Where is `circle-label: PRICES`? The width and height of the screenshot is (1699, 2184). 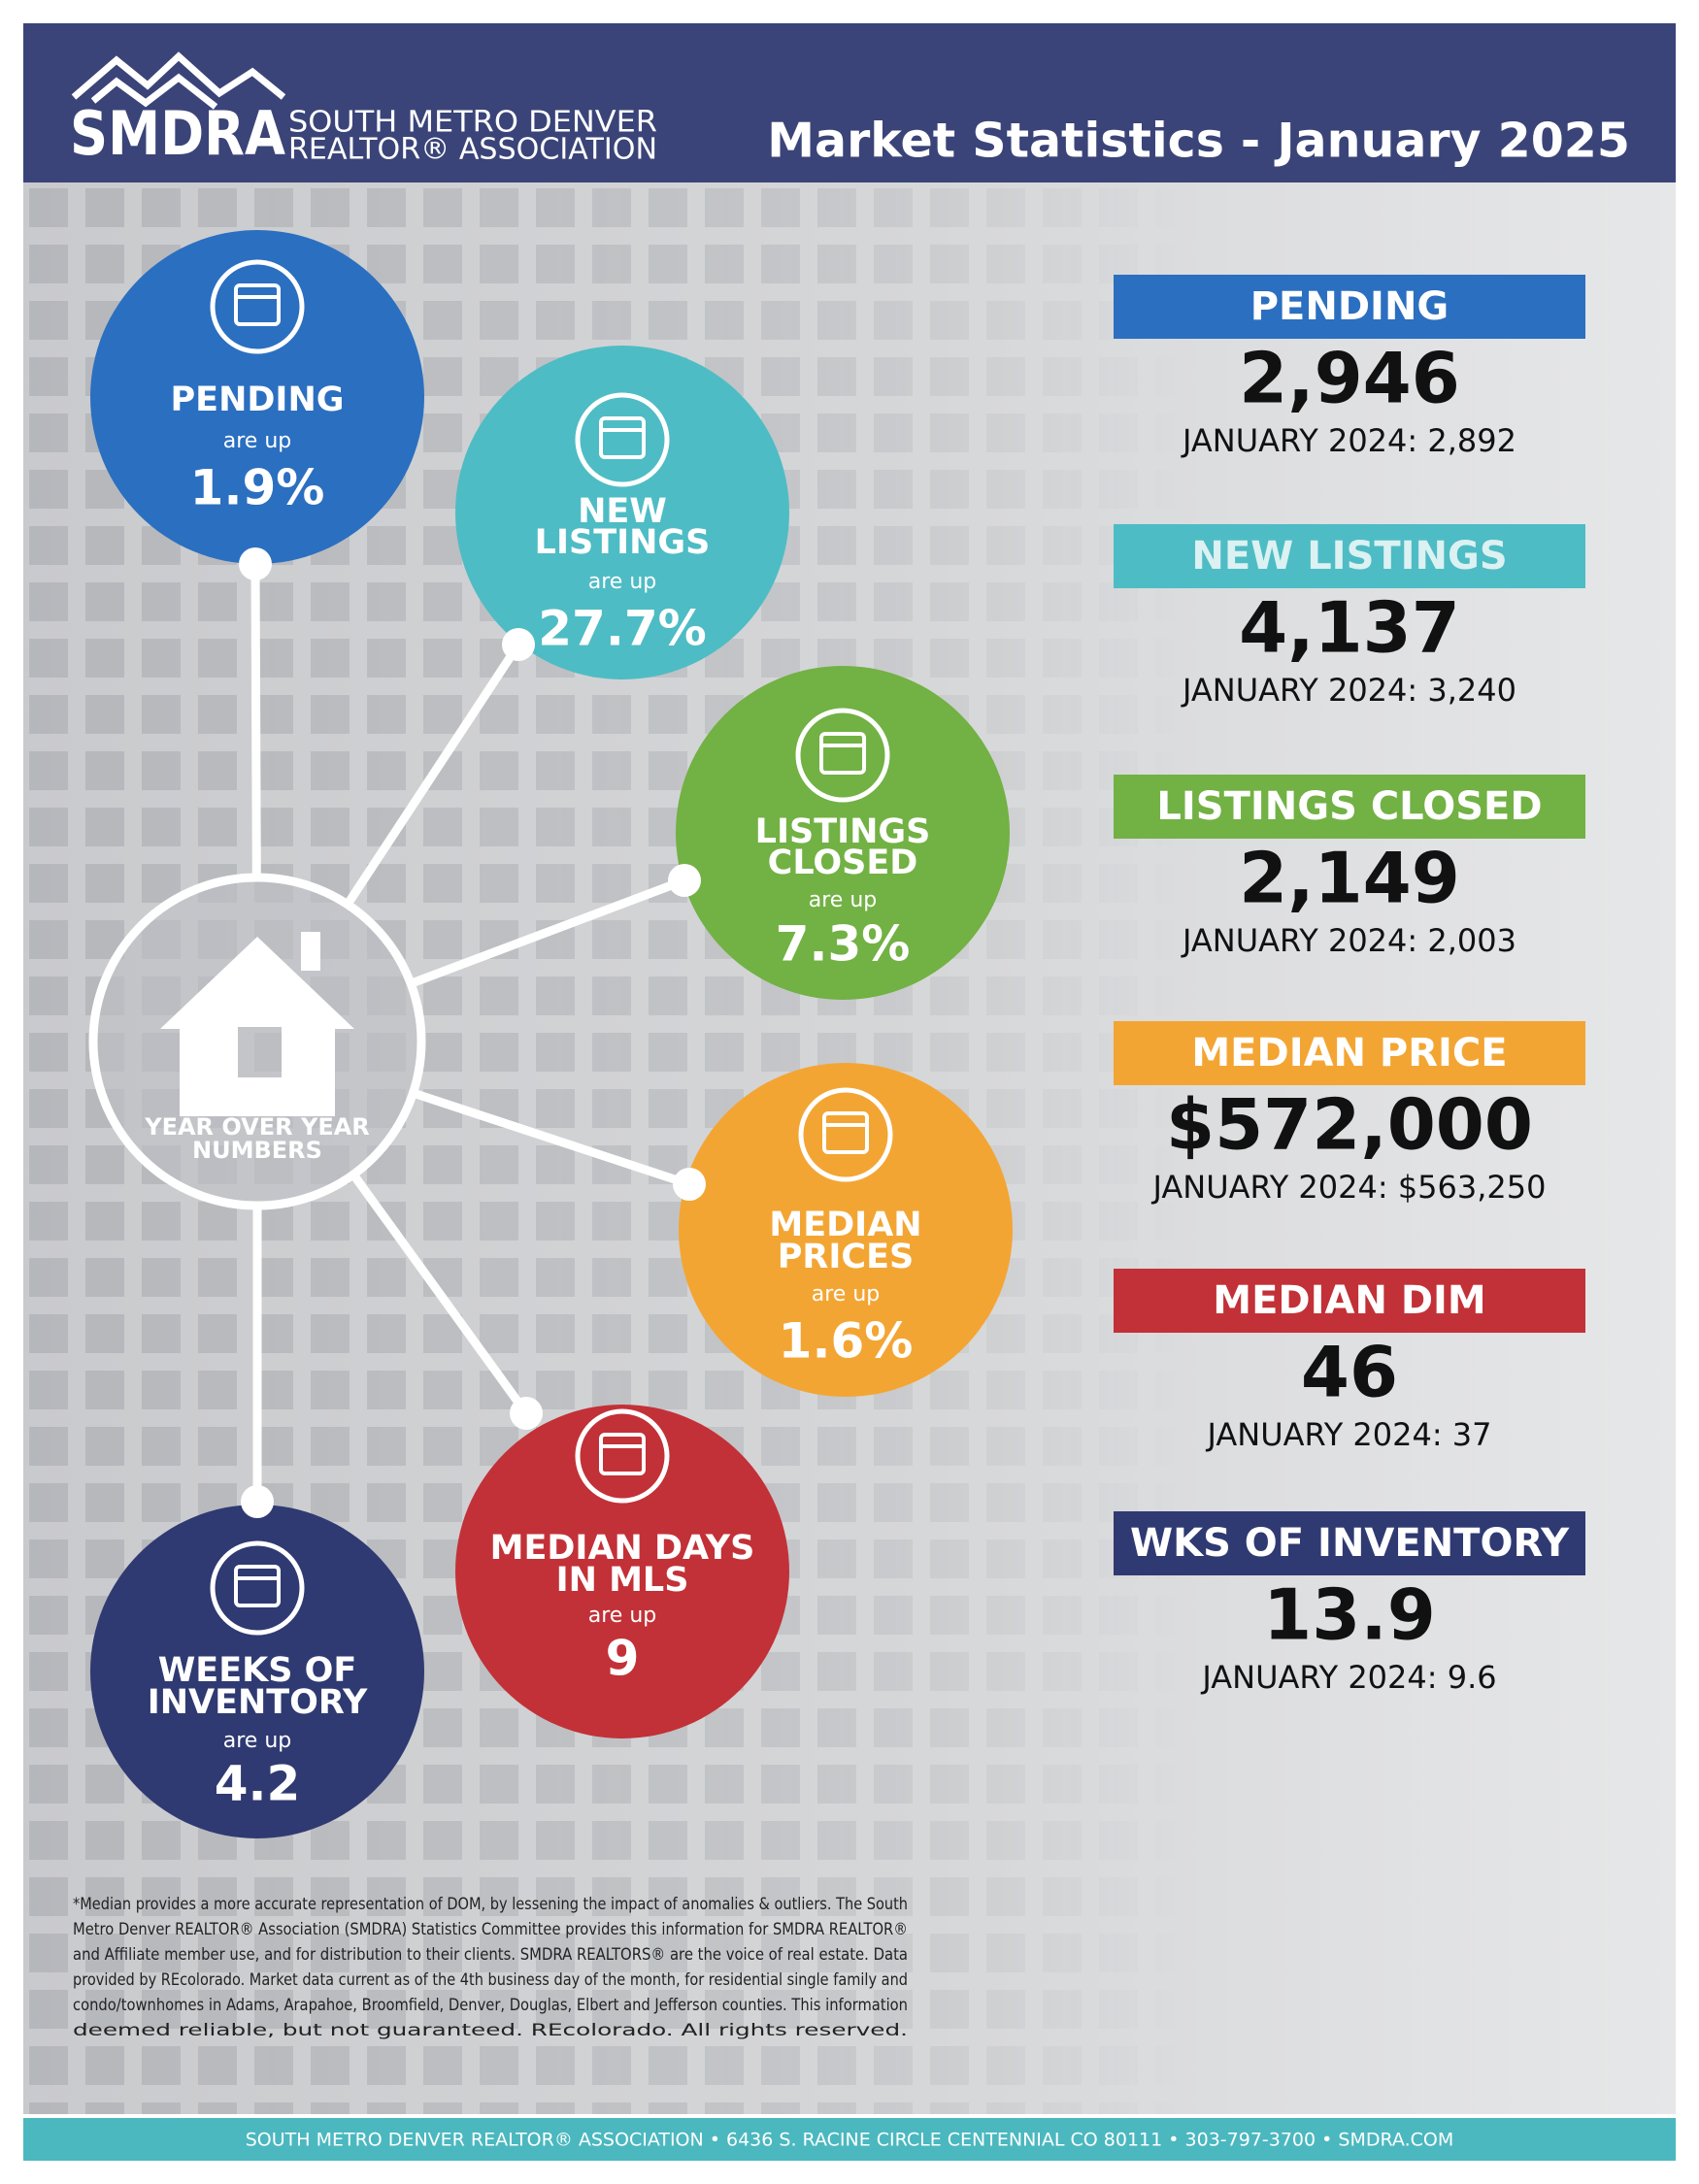
circle-label: PRICES is located at coordinates (846, 1257).